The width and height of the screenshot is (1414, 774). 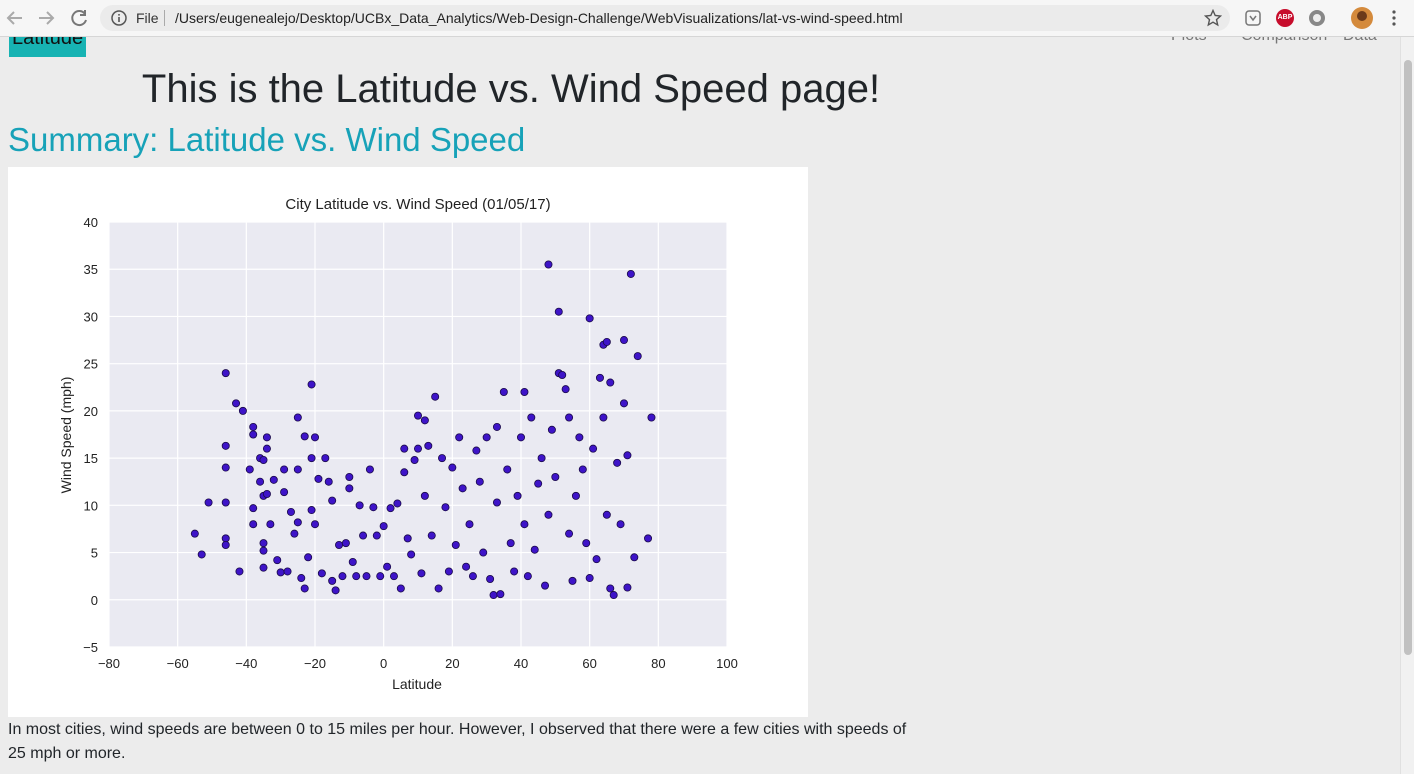 What do you see at coordinates (1394, 18) in the screenshot?
I see `menu-button` at bounding box center [1394, 18].